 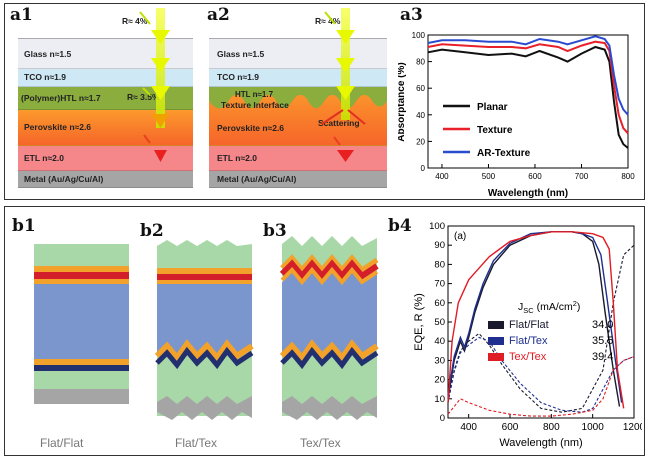 What do you see at coordinates (339, 123) in the screenshot?
I see `a2-scattering-label: Scattering` at bounding box center [339, 123].